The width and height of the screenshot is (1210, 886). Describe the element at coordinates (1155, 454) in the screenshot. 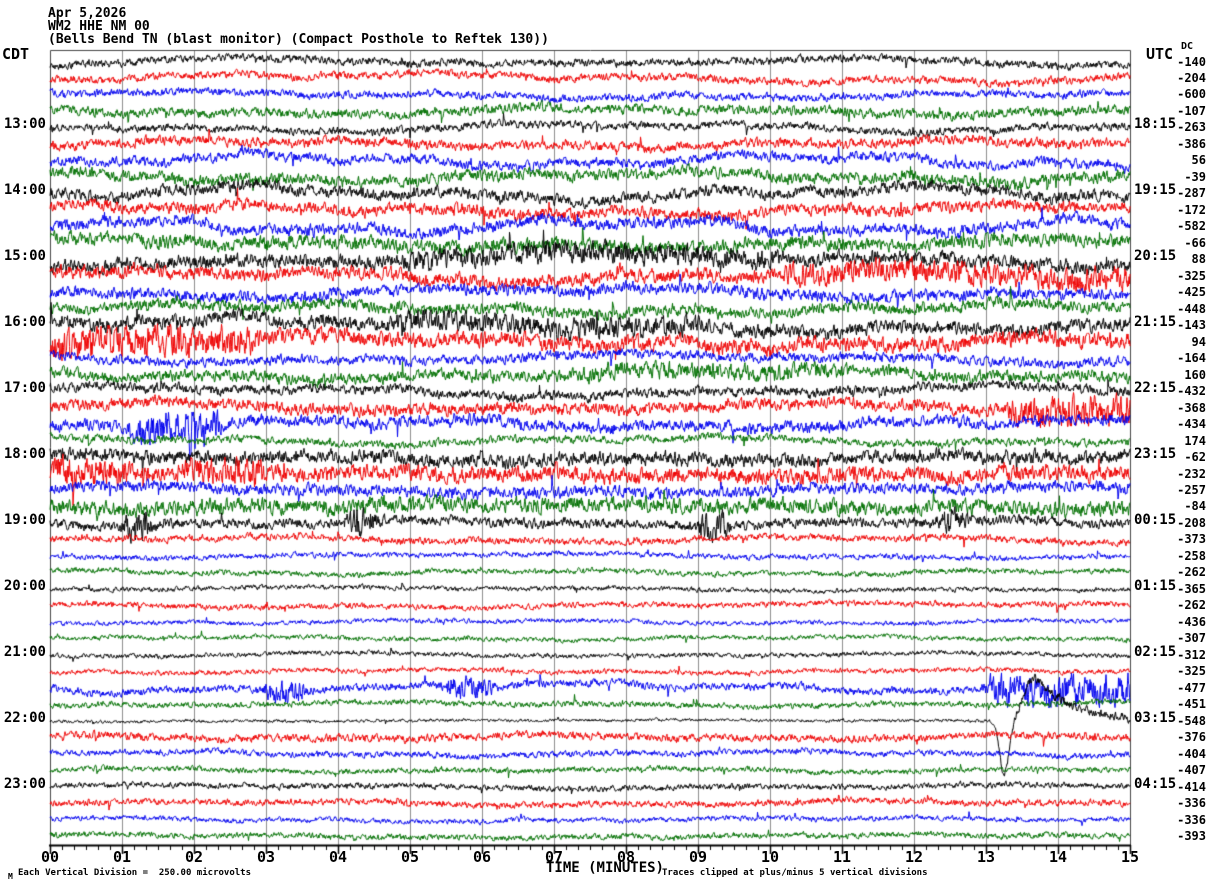

I see `utc-hour-label: 23:15` at that location.